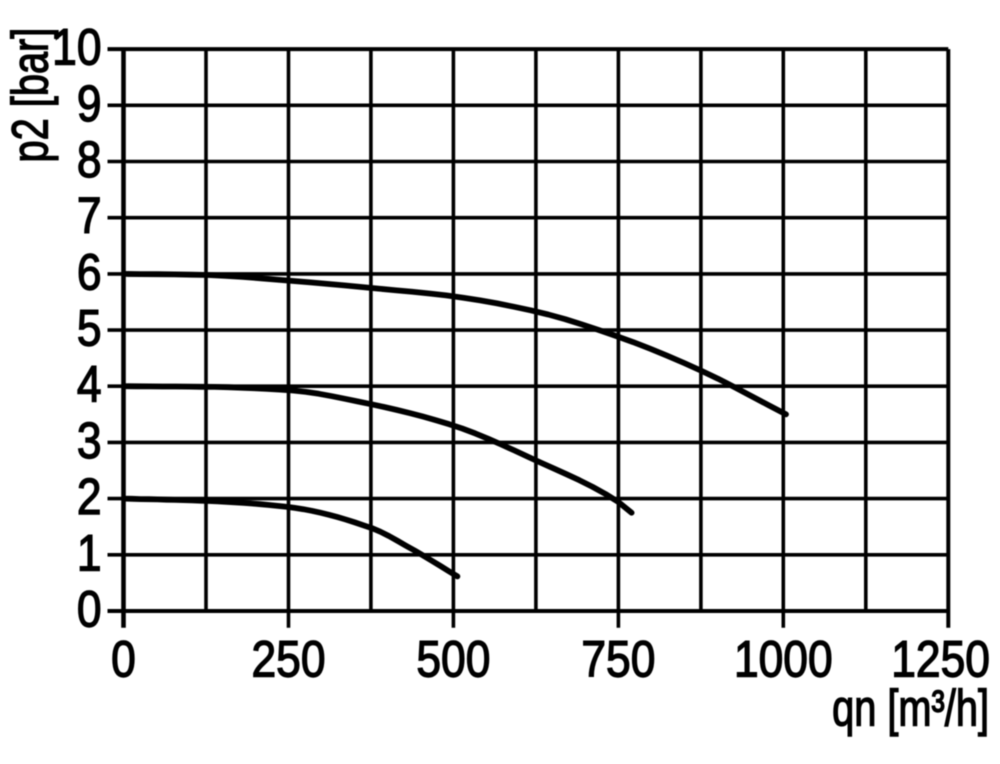 The image size is (1000, 764). I want to click on svg-text: 10, so click(76, 48).